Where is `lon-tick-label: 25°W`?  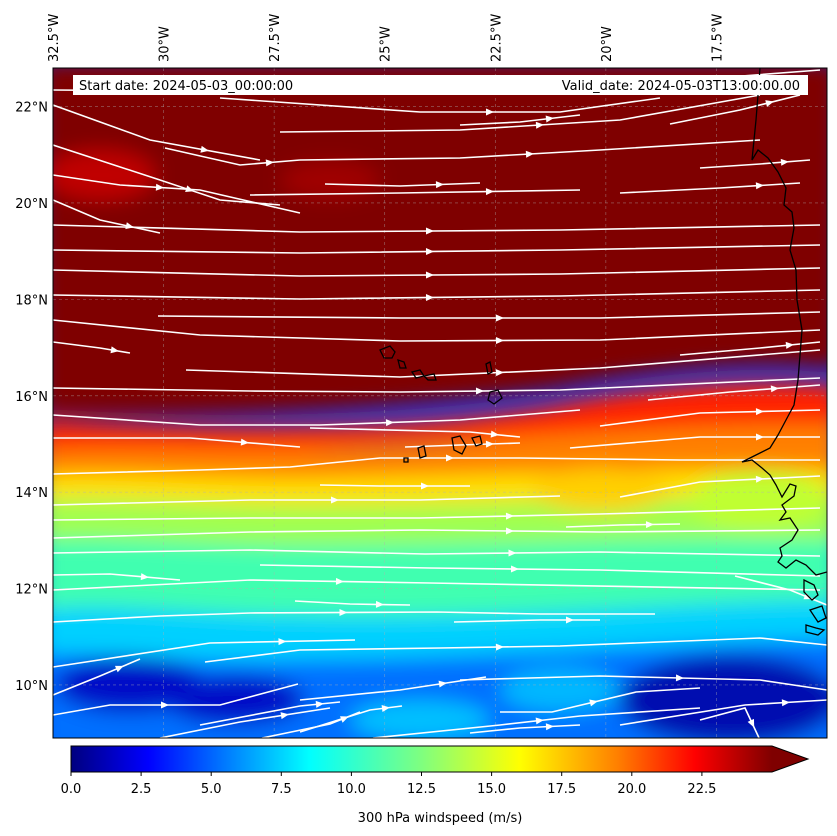
lon-tick-label: 25°W is located at coordinates (386, 44).